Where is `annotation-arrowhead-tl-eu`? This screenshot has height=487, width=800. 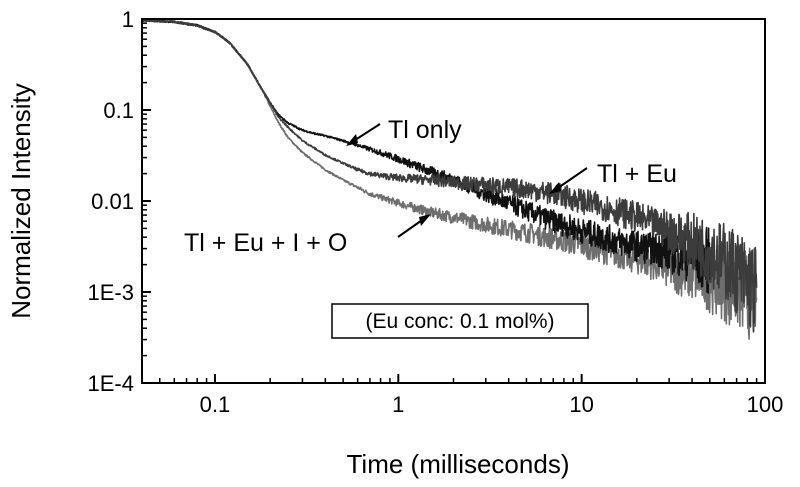 annotation-arrowhead-tl-eu is located at coordinates (555, 188).